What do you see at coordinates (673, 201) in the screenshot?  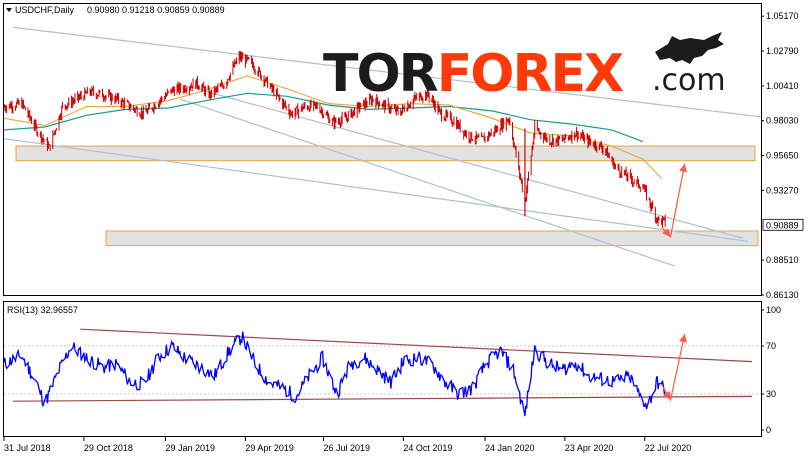 I see `price-forecast-arrow` at bounding box center [673, 201].